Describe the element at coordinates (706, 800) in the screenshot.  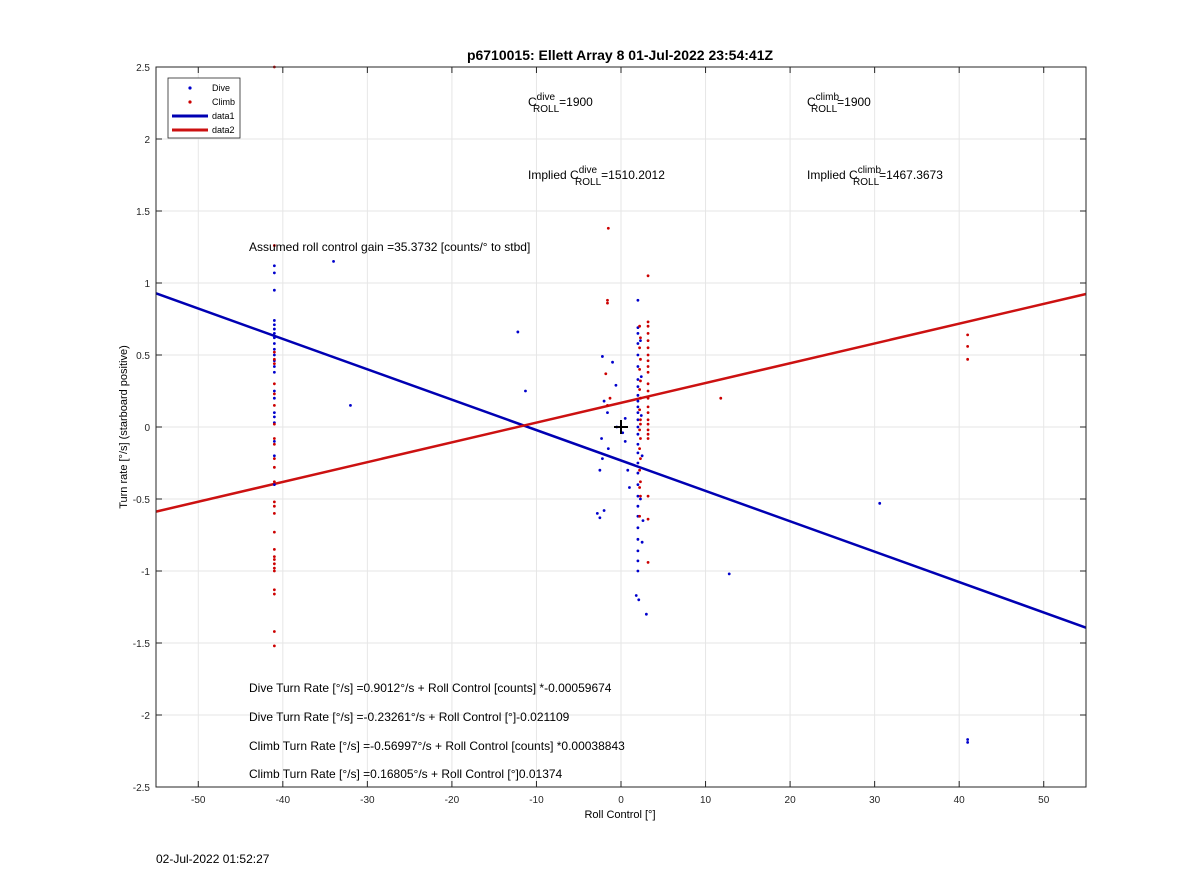
I see `x-tick-label: 10` at that location.